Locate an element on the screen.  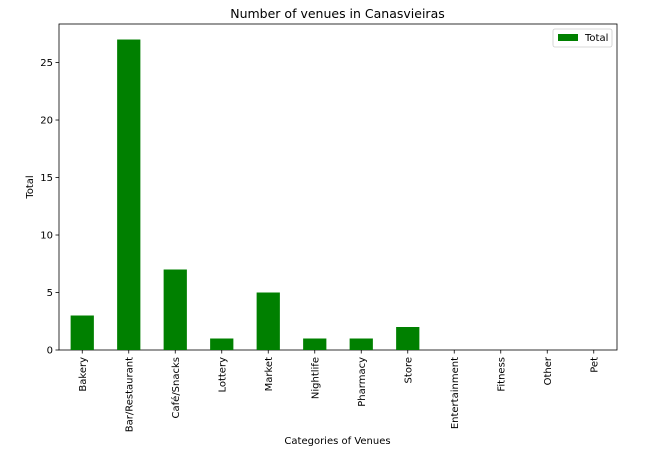
y-tick-label: 0 is located at coordinates (50, 351).